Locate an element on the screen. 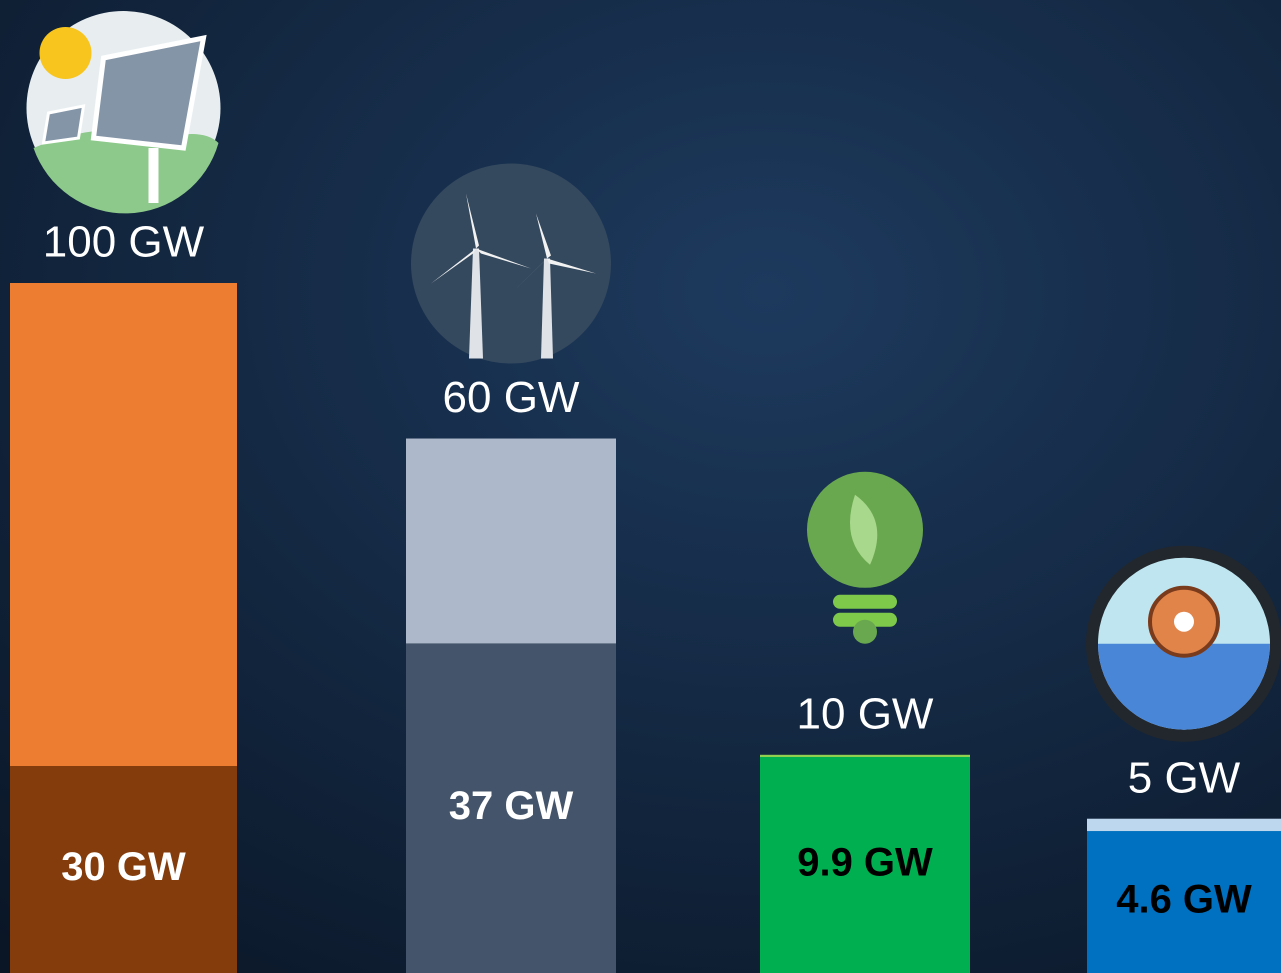  bulb-icon is located at coordinates (865, 557).